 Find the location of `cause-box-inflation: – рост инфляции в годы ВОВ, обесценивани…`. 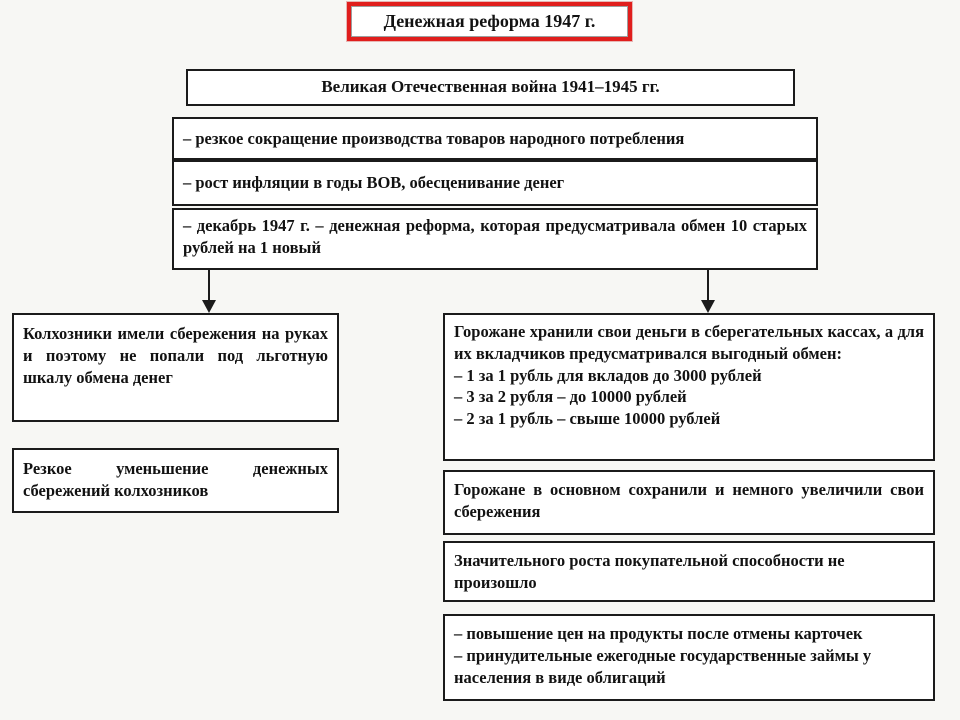

cause-box-inflation: – рост инфляции в годы ВОВ, обесценивани… is located at coordinates (495, 183).